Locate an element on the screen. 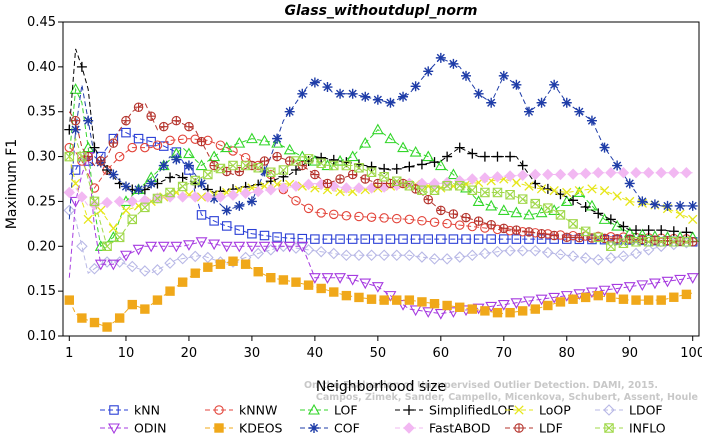  x-tick-label: 60 is located at coordinates (441, 353).